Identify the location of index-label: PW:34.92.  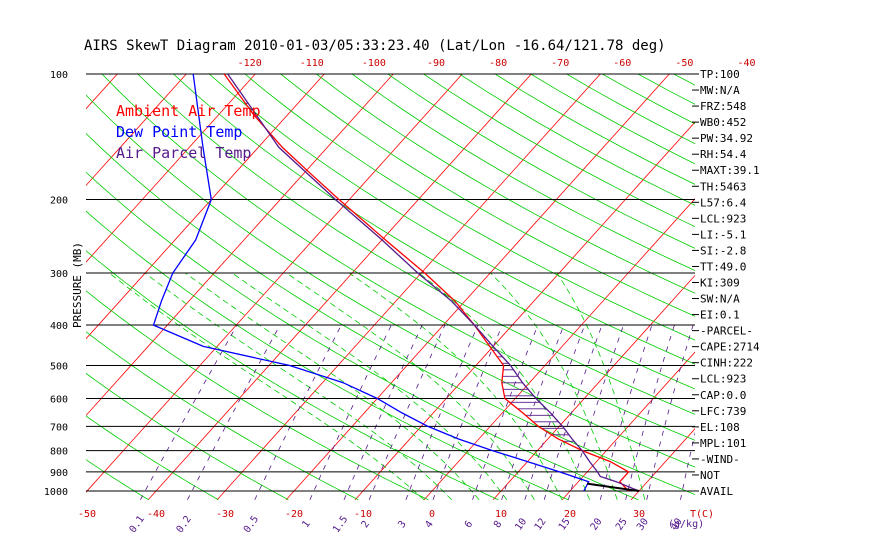
(726, 138).